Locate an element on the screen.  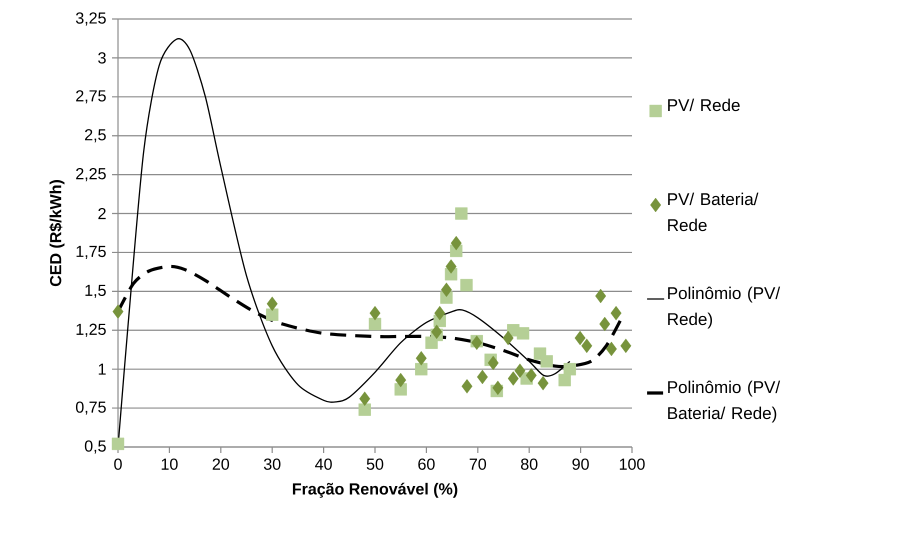
x-tick-label: 100 is located at coordinates (632, 464).